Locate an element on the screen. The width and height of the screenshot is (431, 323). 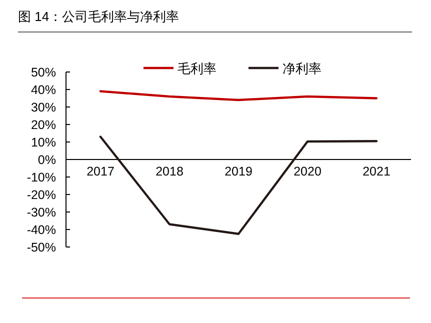
y-tick-label: 10% is located at coordinates (43, 143).